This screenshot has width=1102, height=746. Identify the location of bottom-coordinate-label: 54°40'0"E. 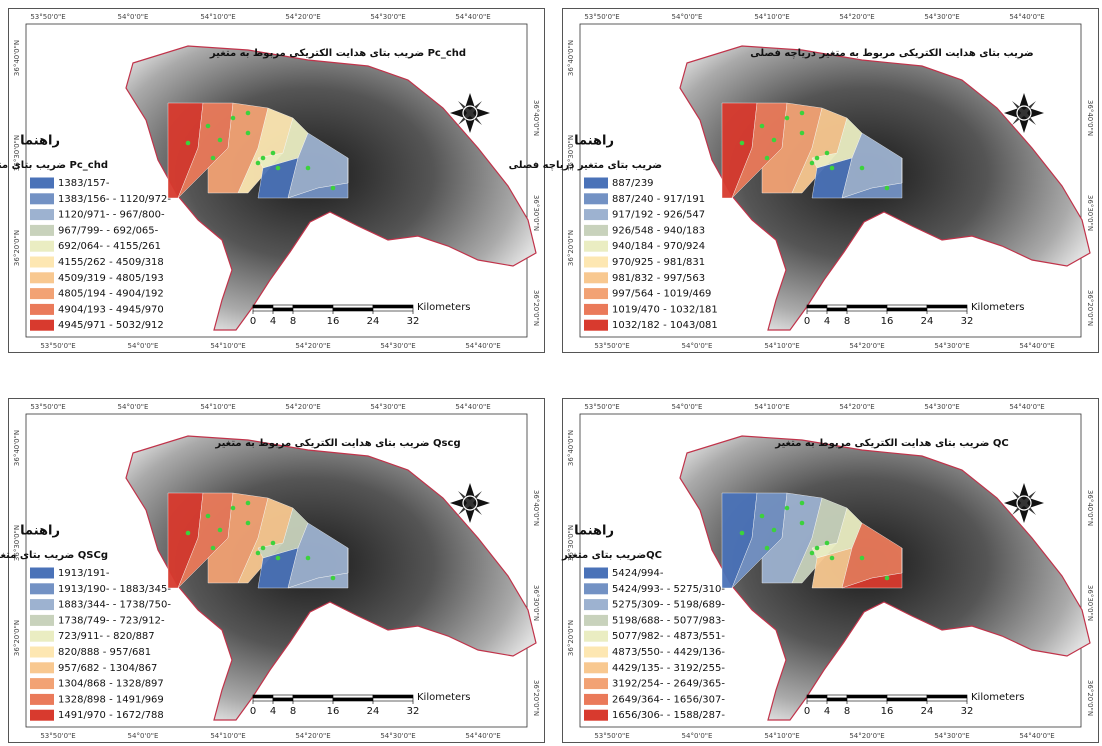
(482, 736).